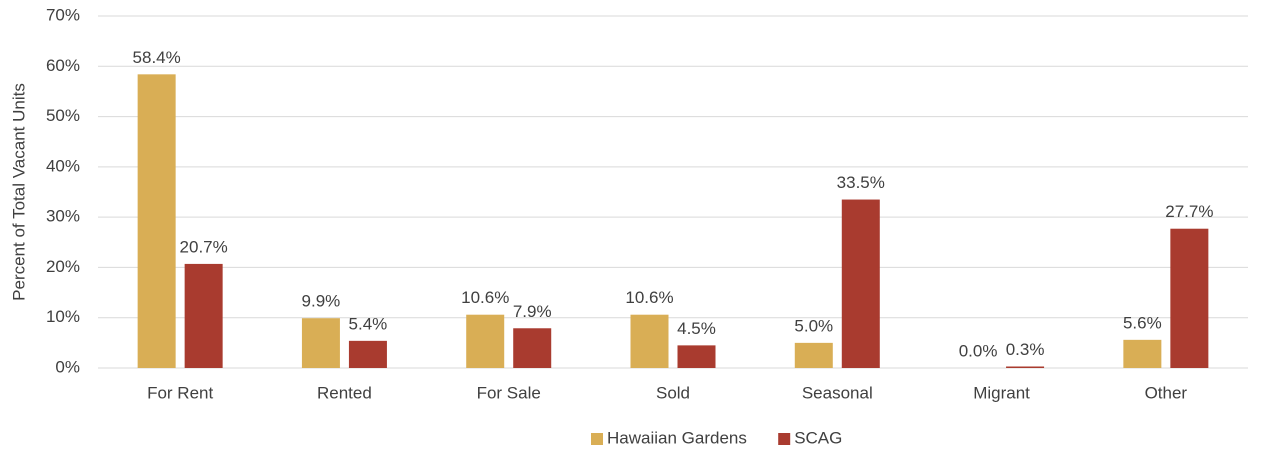 The image size is (1262, 453). I want to click on data-label: 7.9%, so click(532, 311).